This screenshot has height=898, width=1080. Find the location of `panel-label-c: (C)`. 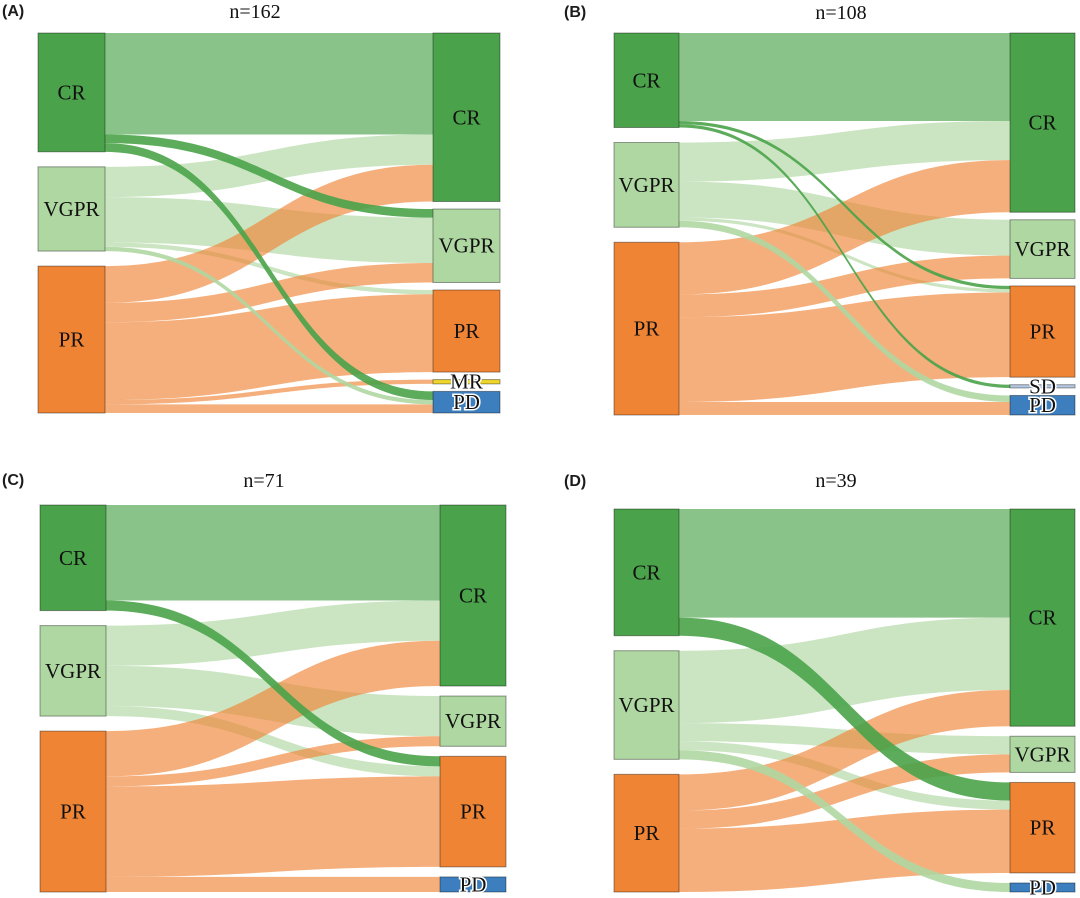

panel-label-c: (C) is located at coordinates (13, 480).